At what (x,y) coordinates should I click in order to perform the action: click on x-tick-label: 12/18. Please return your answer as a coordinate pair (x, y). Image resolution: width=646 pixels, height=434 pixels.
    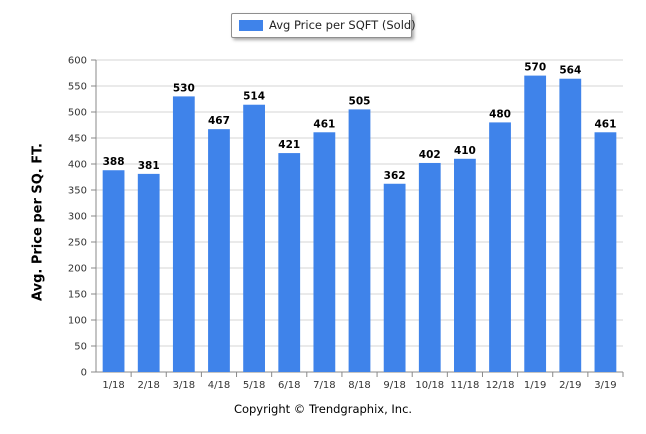
    Looking at the image, I should click on (500, 385).